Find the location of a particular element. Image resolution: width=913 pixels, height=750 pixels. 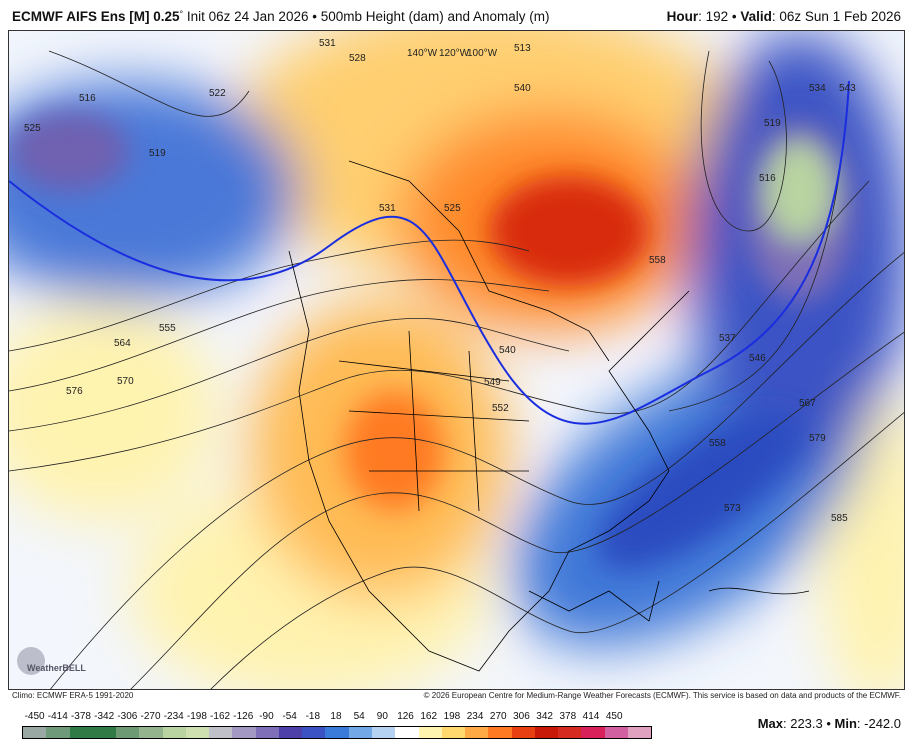

svg-text: 534 is located at coordinates (817, 88).